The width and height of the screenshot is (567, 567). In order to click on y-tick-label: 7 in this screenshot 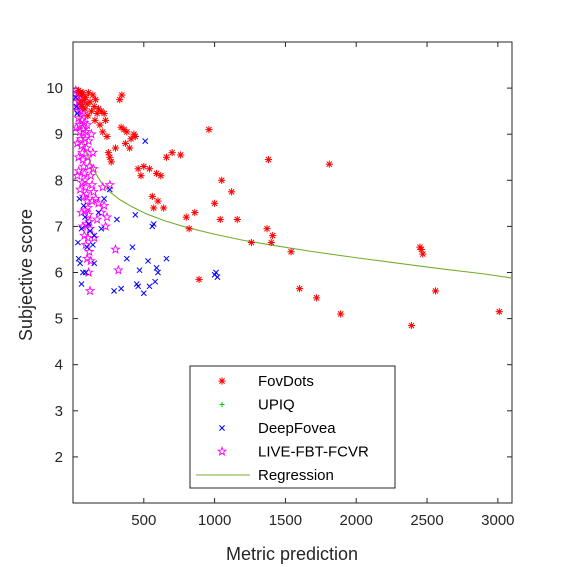, I will do `click(59, 226)`.